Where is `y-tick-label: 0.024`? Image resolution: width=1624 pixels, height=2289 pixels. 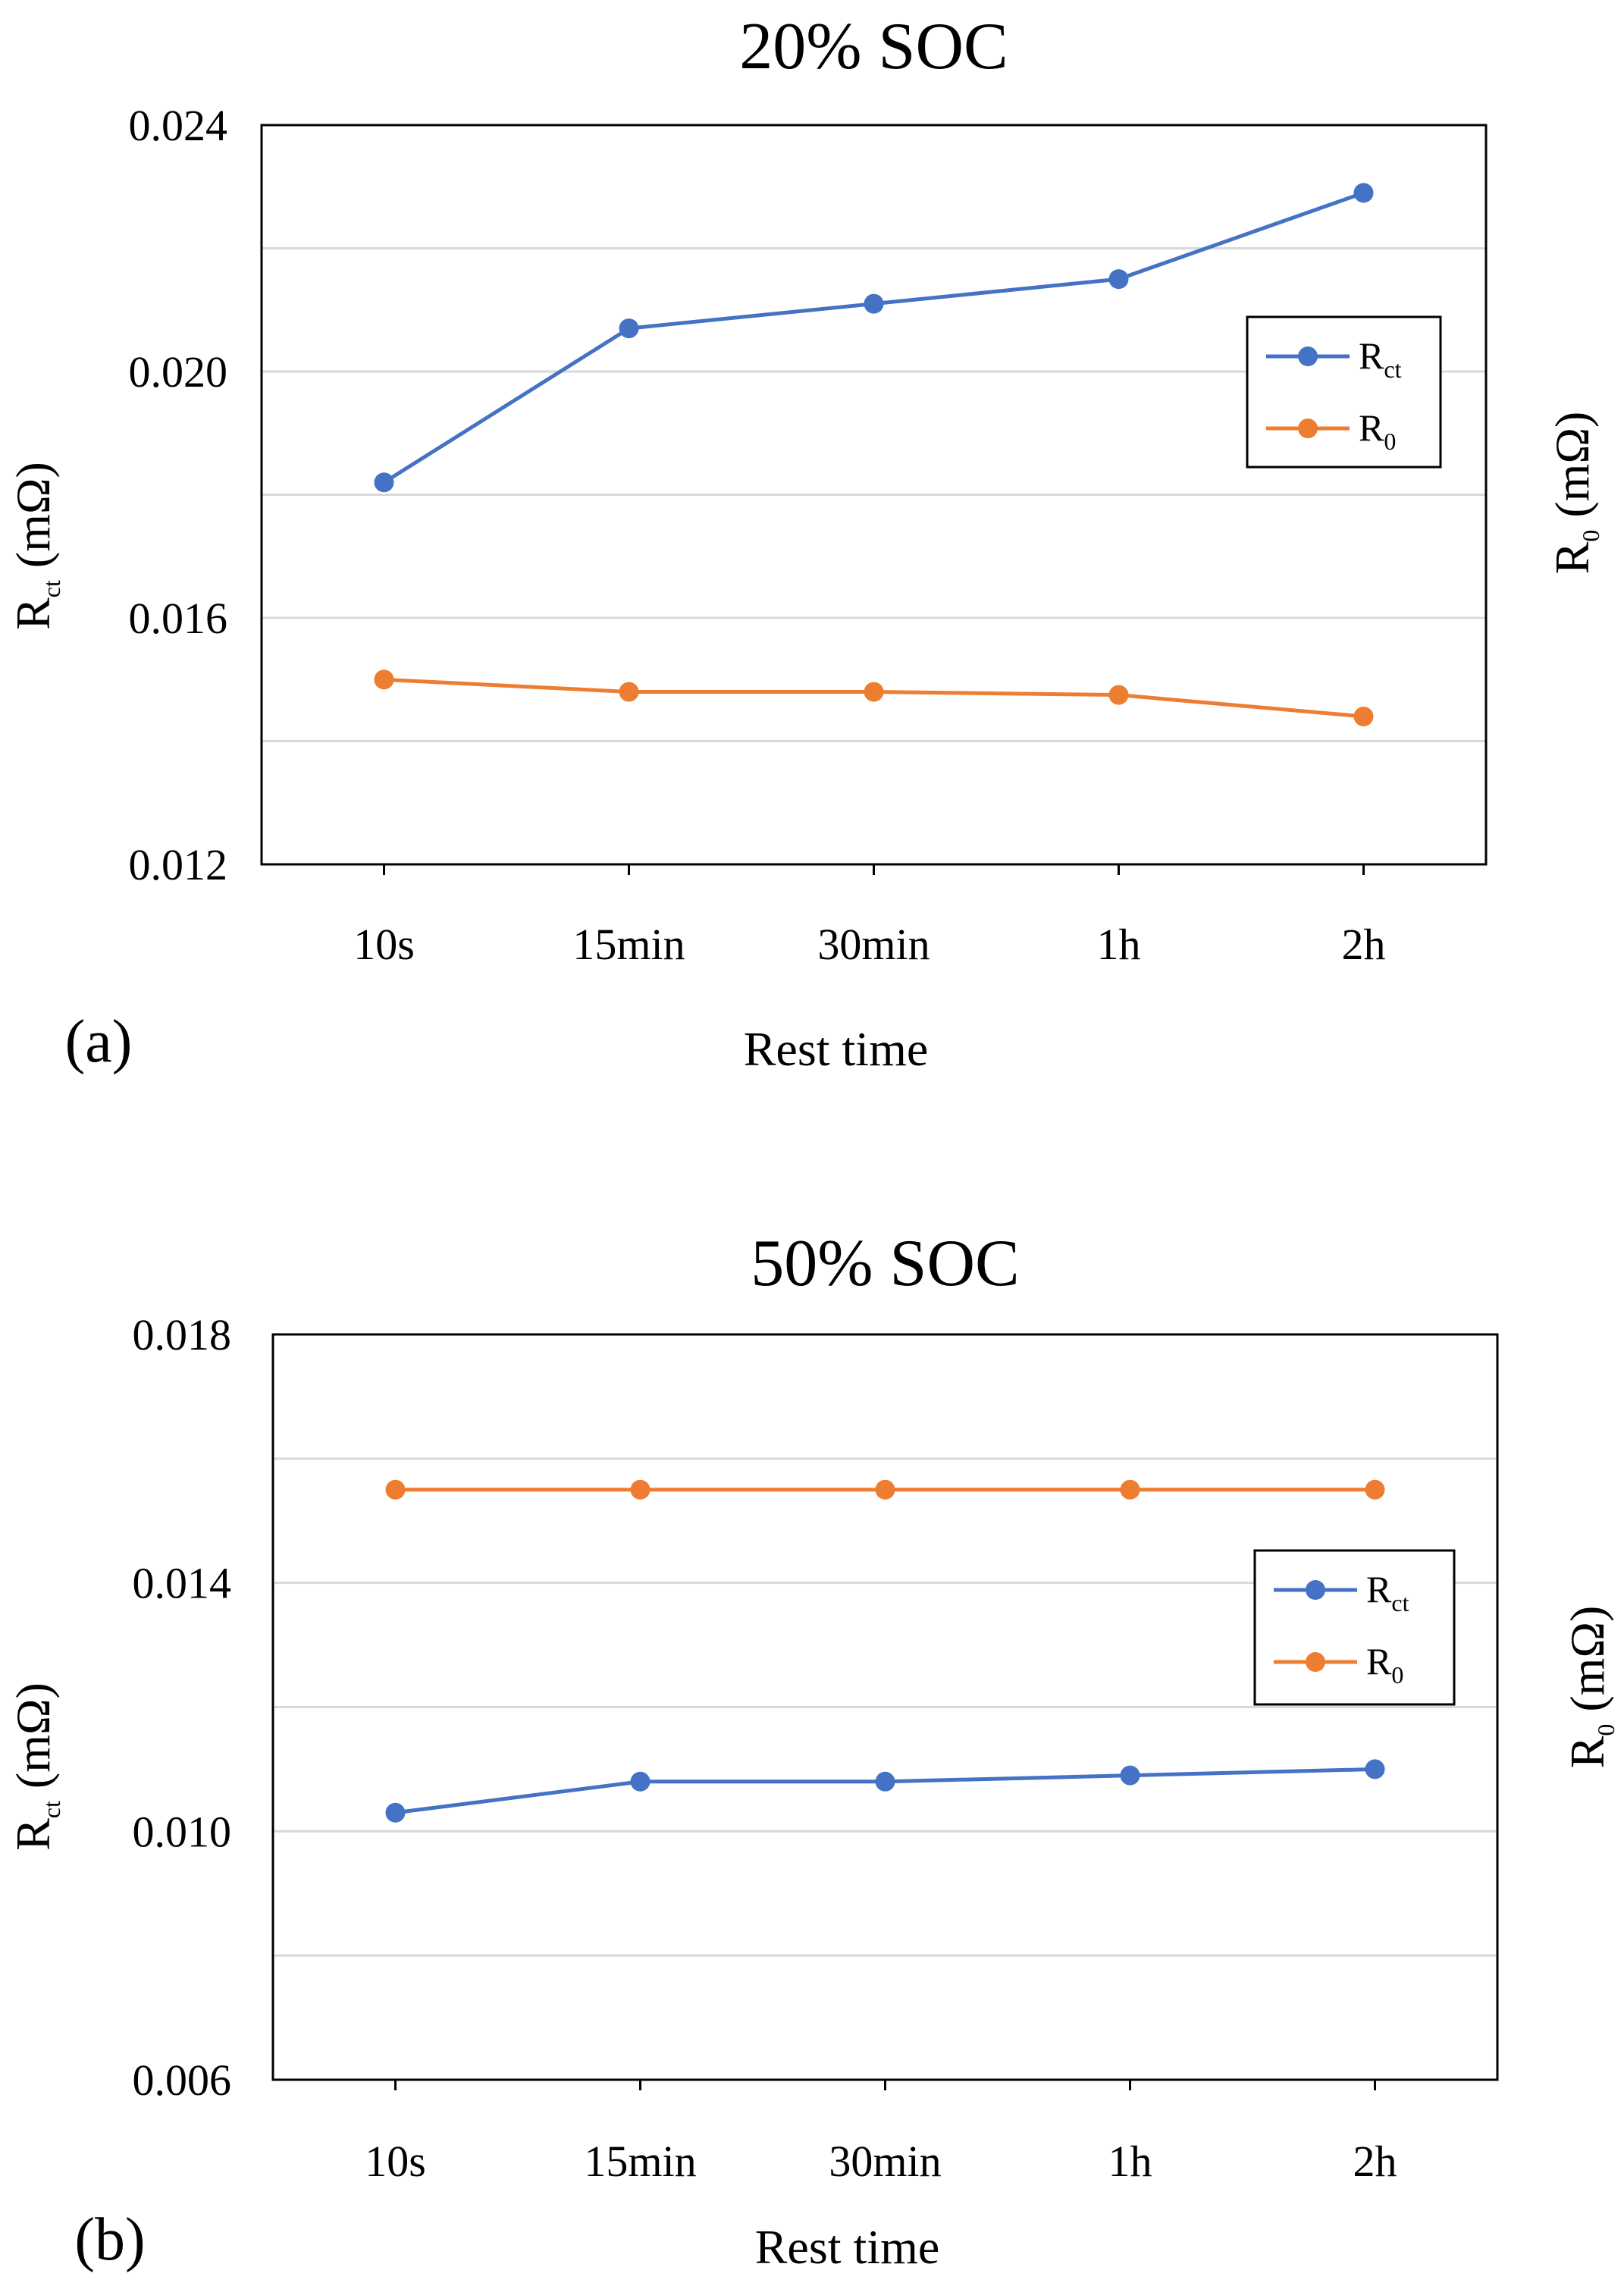 y-tick-label: 0.024 is located at coordinates (178, 126).